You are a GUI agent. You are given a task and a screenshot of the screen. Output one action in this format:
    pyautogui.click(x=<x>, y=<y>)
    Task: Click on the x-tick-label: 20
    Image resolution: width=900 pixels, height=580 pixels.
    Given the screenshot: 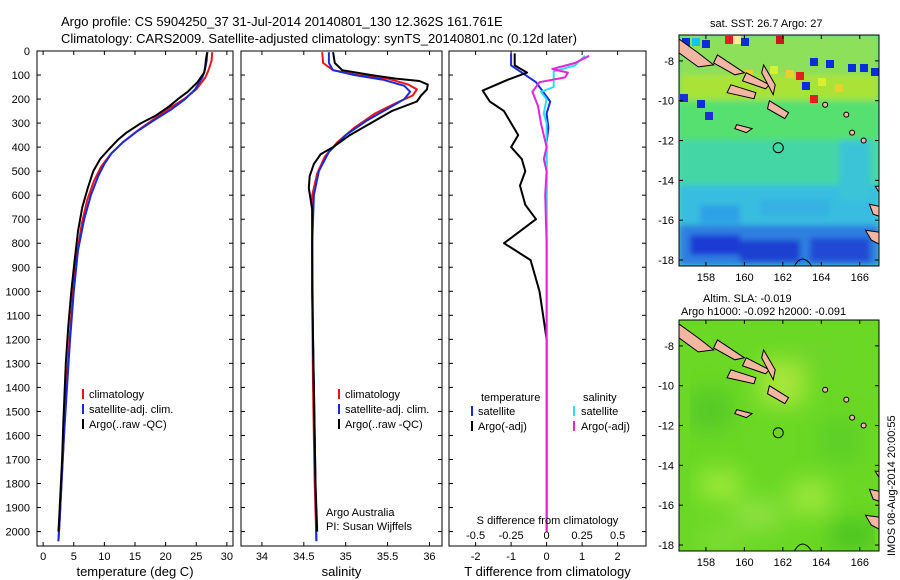 What is the action you would take?
    pyautogui.click(x=166, y=557)
    